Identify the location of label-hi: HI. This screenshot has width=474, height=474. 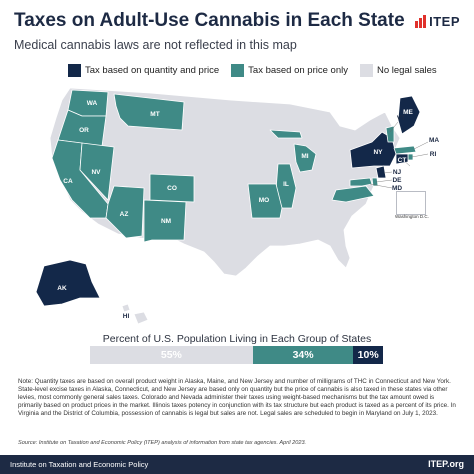
(126, 316).